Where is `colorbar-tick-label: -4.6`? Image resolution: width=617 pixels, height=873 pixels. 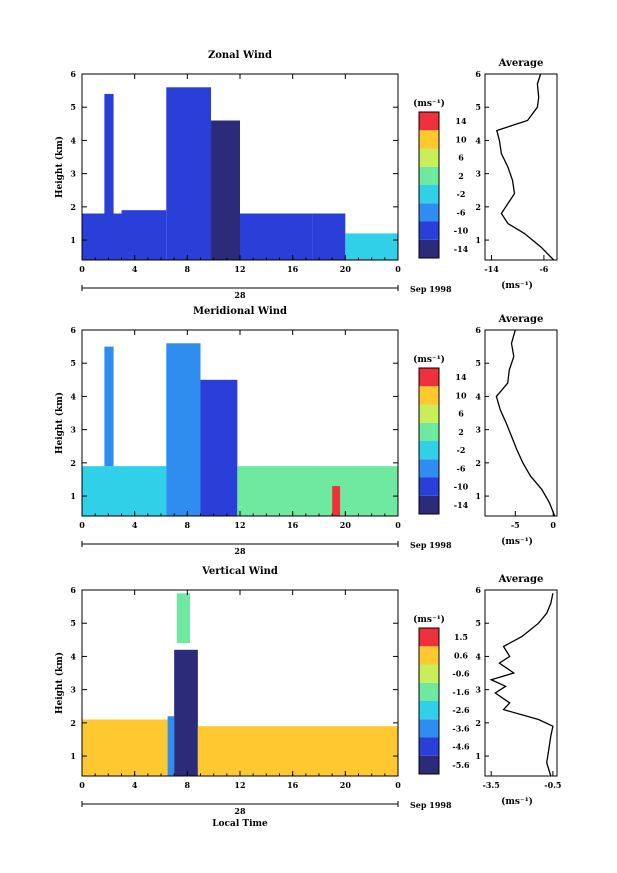
colorbar-tick-label: -4.6 is located at coordinates (461, 747).